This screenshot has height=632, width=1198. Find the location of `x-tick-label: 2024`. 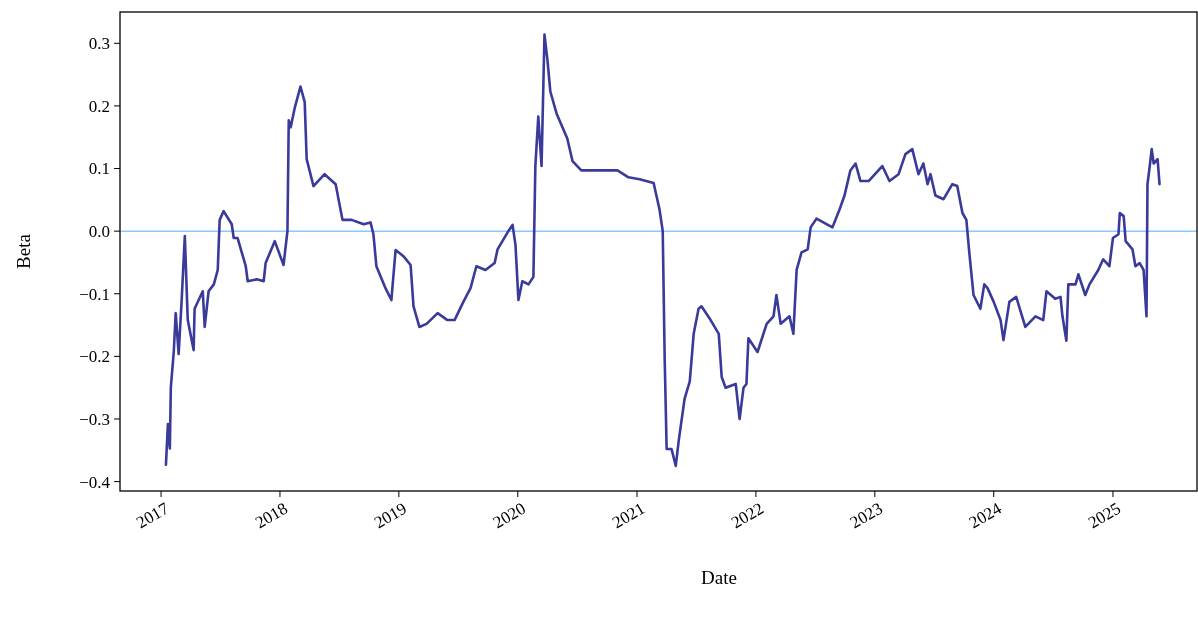

x-tick-label: 2024 is located at coordinates (985, 515).